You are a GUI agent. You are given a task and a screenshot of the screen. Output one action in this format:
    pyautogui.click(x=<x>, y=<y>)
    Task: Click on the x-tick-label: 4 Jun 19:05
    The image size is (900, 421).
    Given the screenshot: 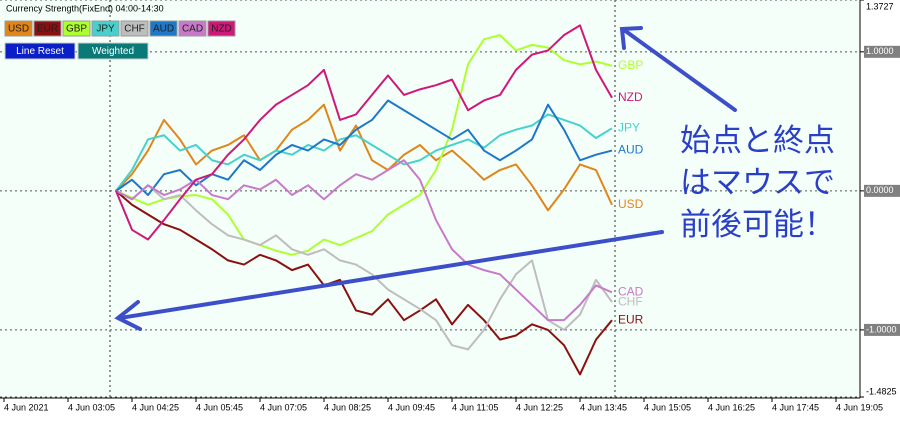 What is the action you would take?
    pyautogui.click(x=859, y=407)
    